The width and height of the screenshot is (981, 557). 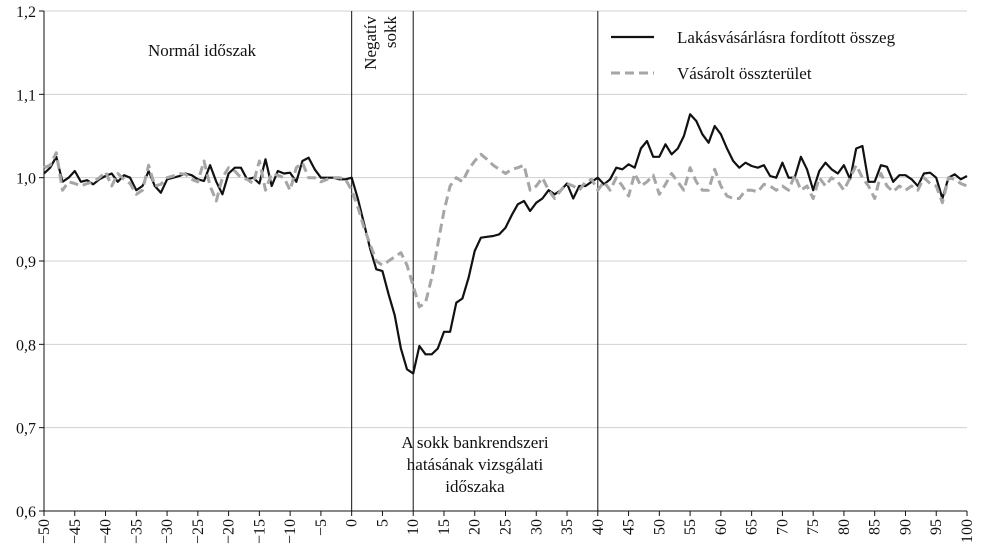 What do you see at coordinates (752, 527) in the screenshot?
I see `x-tick-label: 65` at bounding box center [752, 527].